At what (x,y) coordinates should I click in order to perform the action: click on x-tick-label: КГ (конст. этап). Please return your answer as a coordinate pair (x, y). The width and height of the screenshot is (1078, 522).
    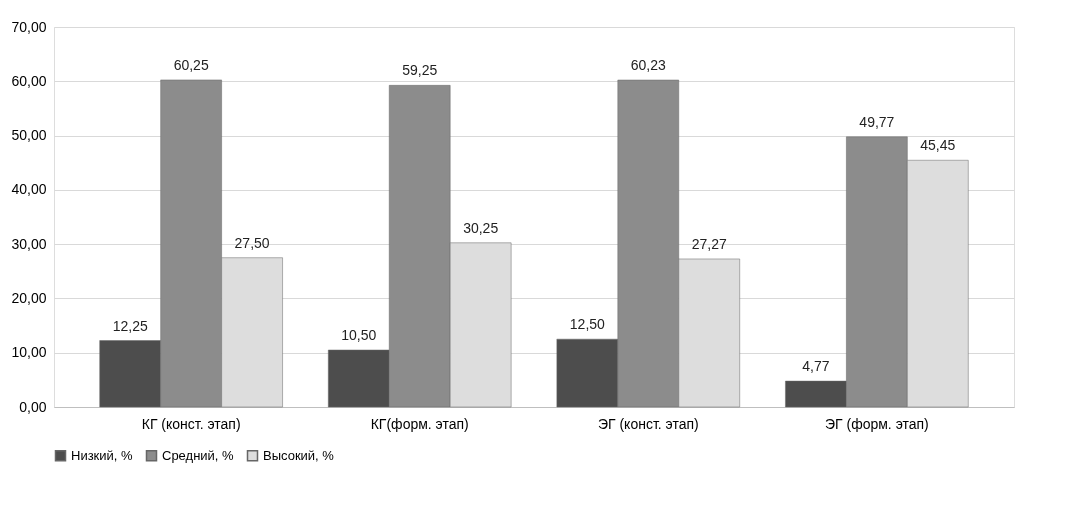
    Looking at the image, I should click on (191, 423).